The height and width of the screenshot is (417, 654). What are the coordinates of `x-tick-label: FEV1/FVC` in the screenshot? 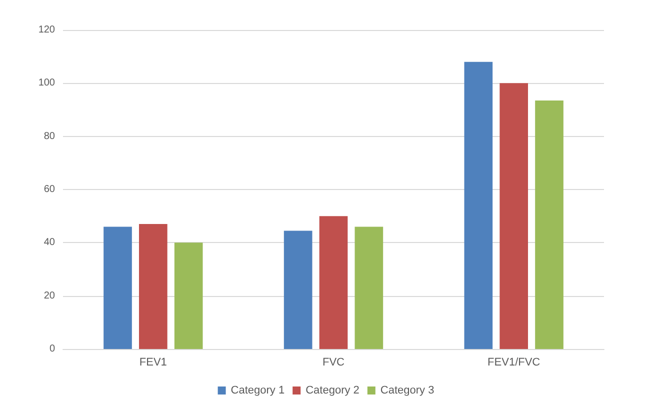 It's located at (514, 362).